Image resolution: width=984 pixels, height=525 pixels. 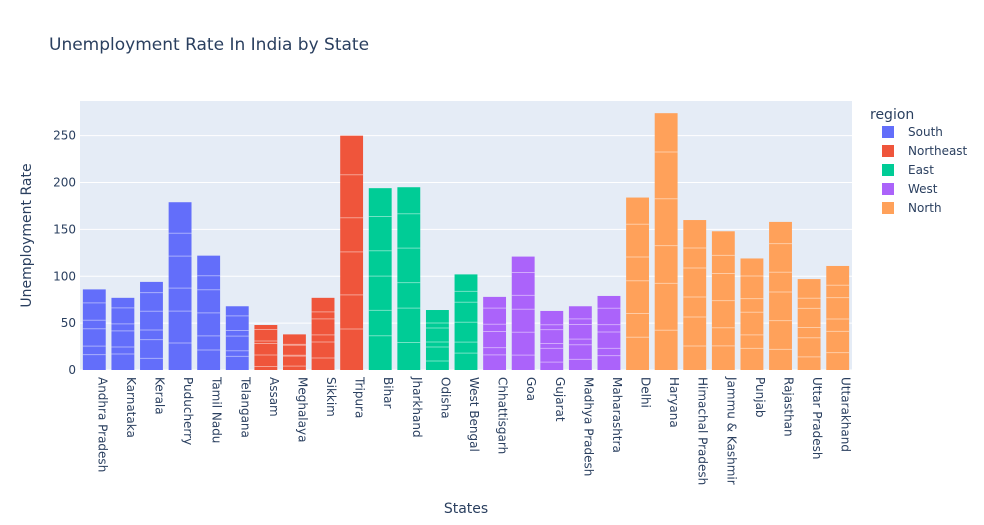 I want to click on x-tick-label: Chhattisgarh, so click(x=503, y=415).